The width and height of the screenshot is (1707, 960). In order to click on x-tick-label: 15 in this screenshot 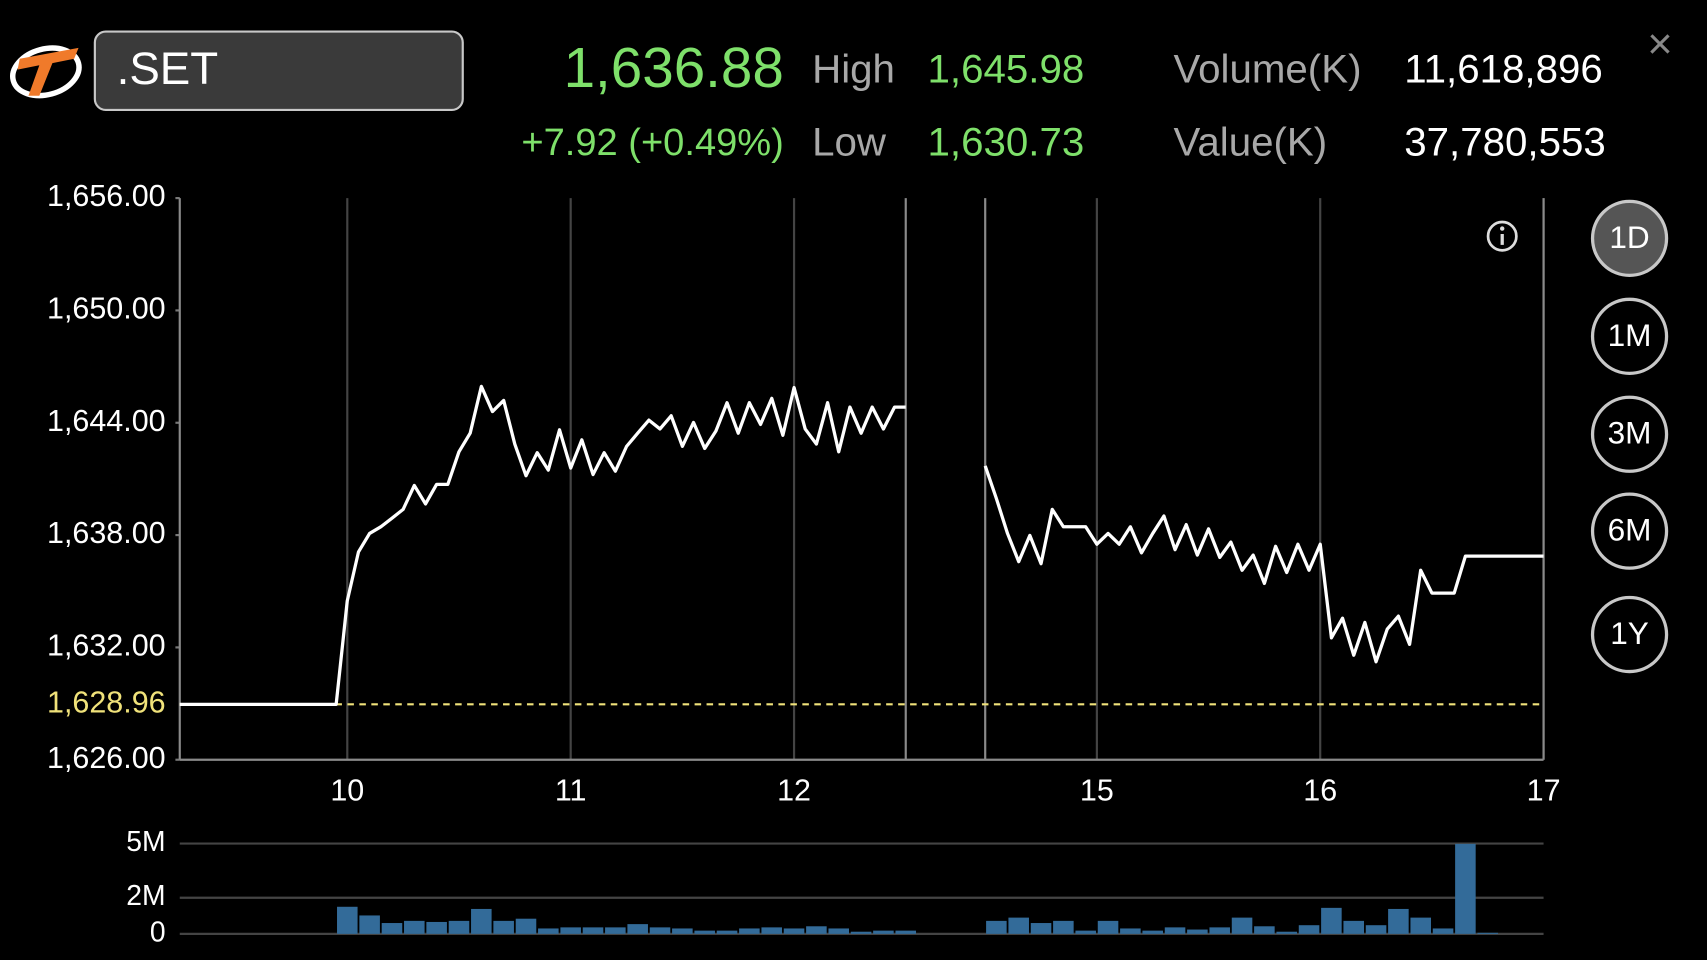, I will do `click(1097, 790)`.